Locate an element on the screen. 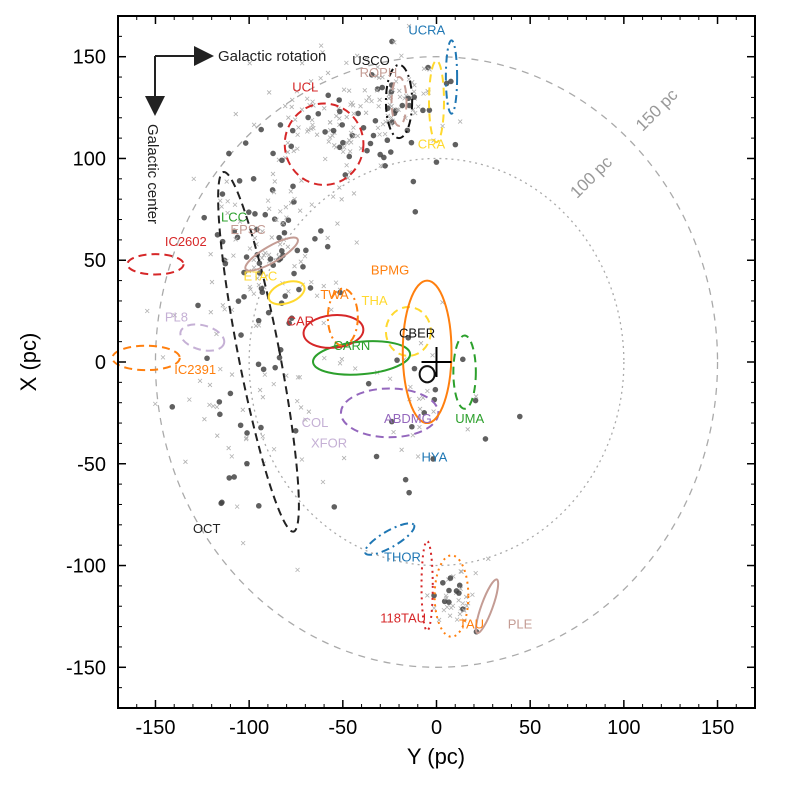 The width and height of the screenshot is (788, 788). label-epsc: EPSC is located at coordinates (247, 229).